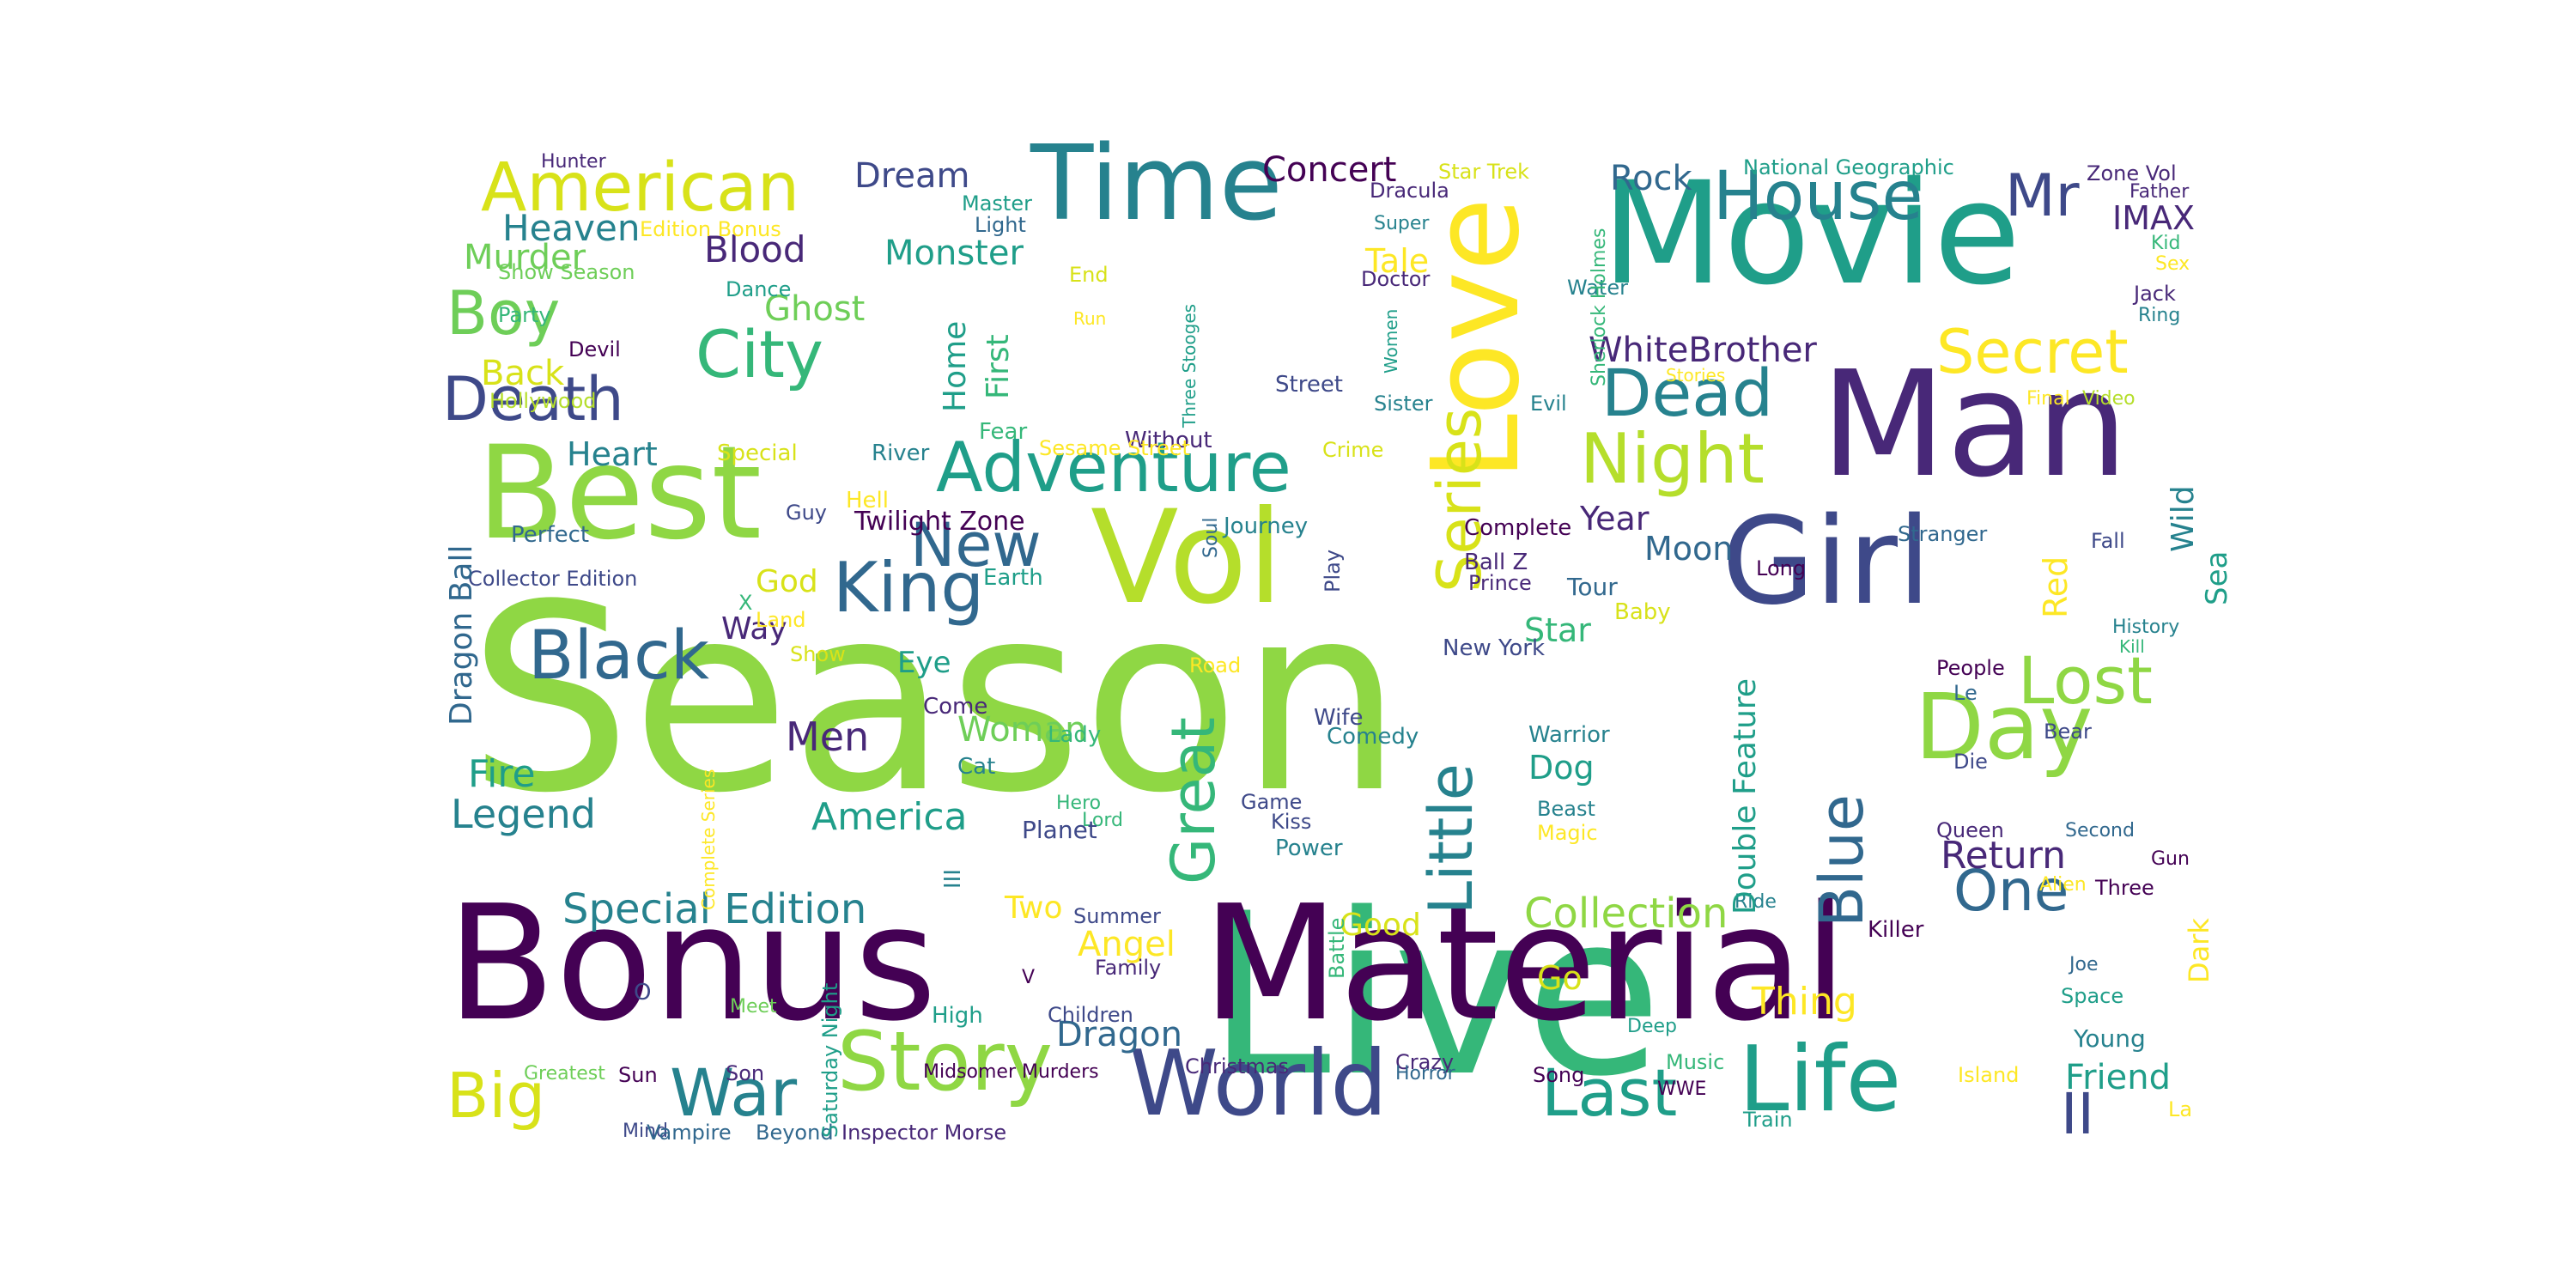 This screenshot has height=1288, width=2576. I want to click on word-way: Way, so click(754, 629).